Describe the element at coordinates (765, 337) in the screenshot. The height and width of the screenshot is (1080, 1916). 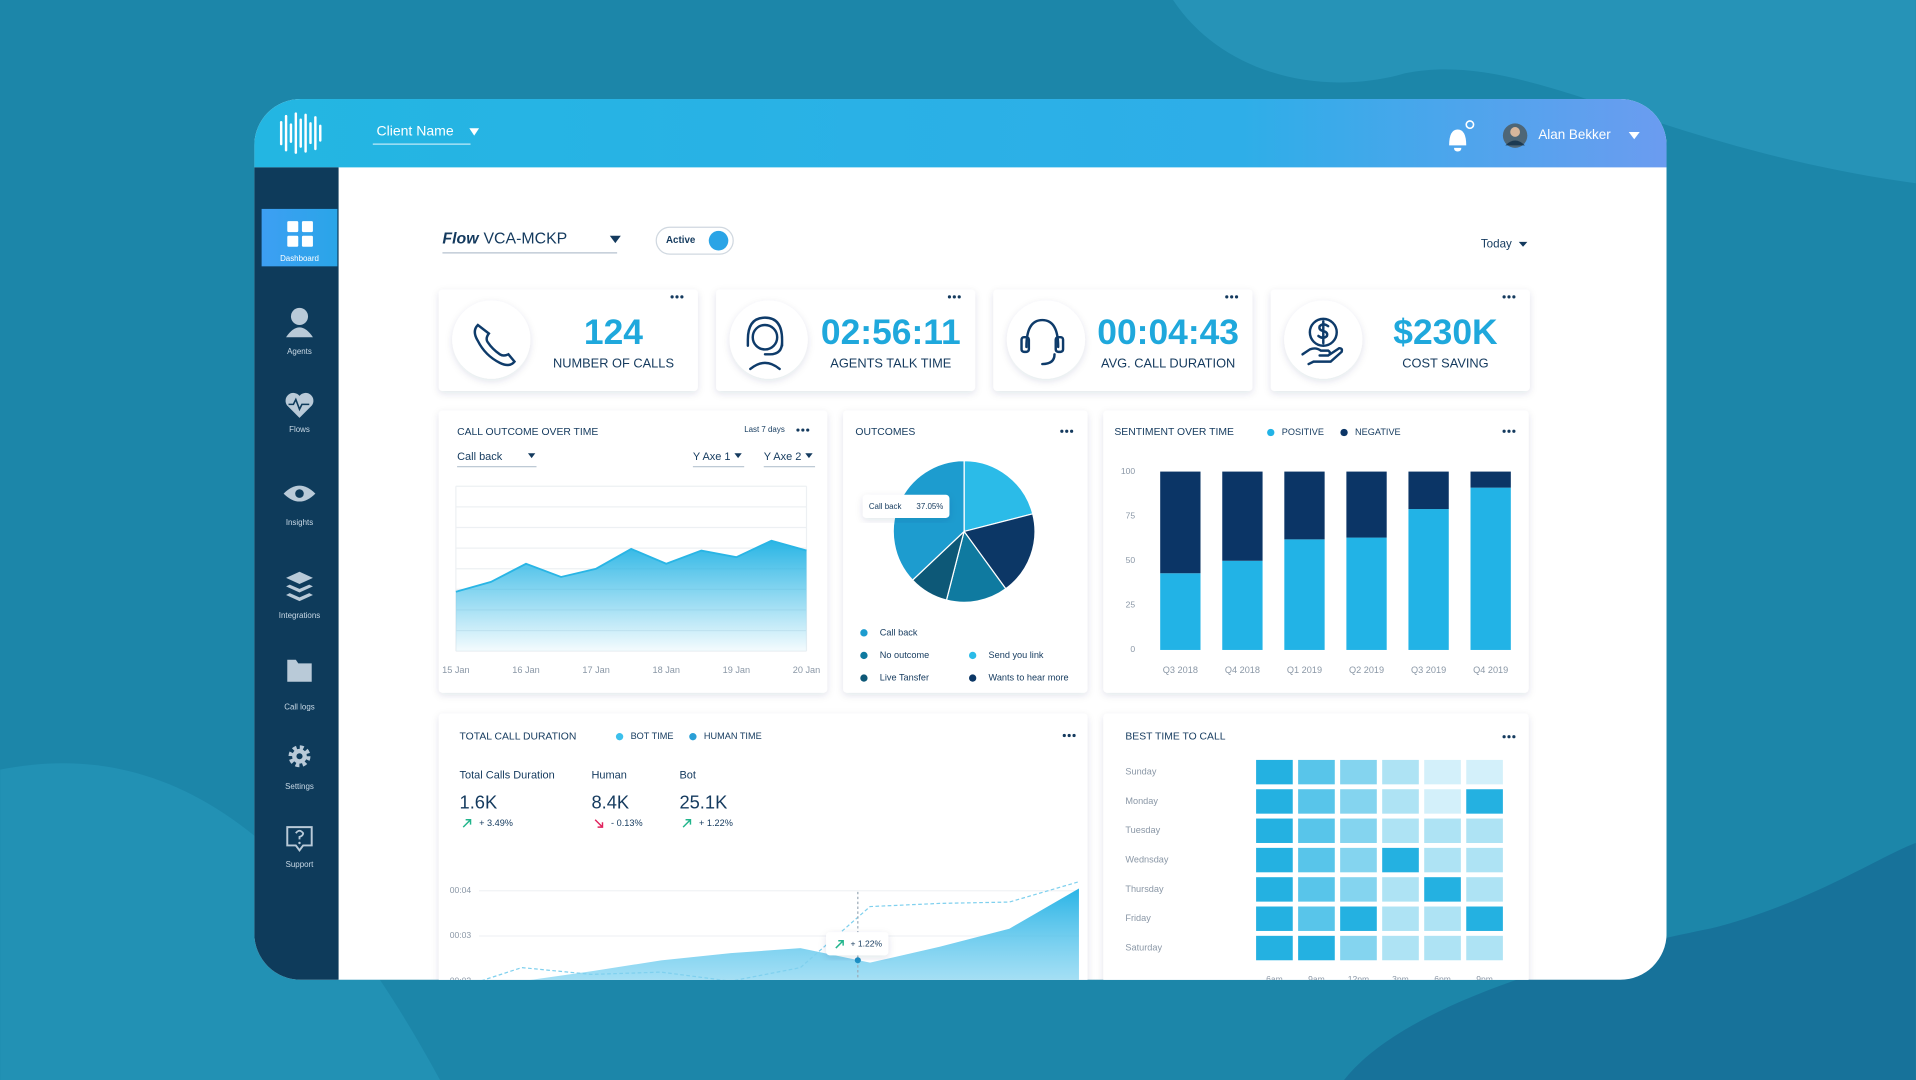
I see `agent-icon` at that location.